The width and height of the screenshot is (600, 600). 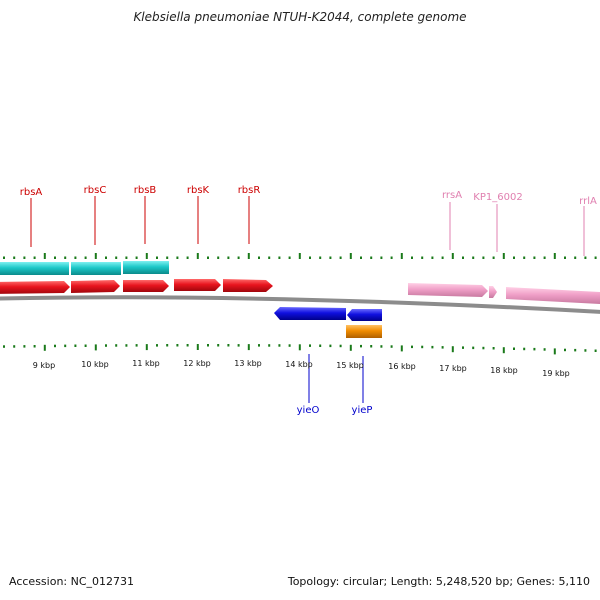 What do you see at coordinates (308, 410) in the screenshot?
I see `label-yieO: yieO` at bounding box center [308, 410].